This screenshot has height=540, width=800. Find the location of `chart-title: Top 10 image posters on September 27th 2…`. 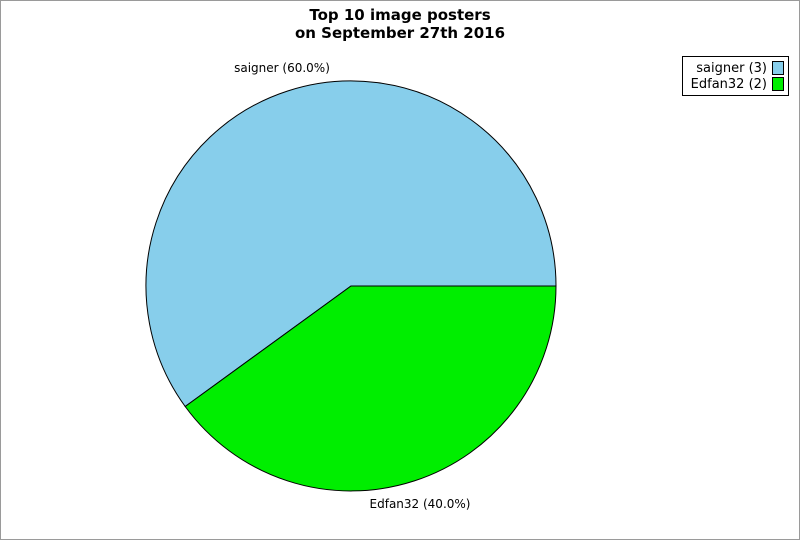

chart-title: Top 10 image posters on September 27th 2… is located at coordinates (400, 24).